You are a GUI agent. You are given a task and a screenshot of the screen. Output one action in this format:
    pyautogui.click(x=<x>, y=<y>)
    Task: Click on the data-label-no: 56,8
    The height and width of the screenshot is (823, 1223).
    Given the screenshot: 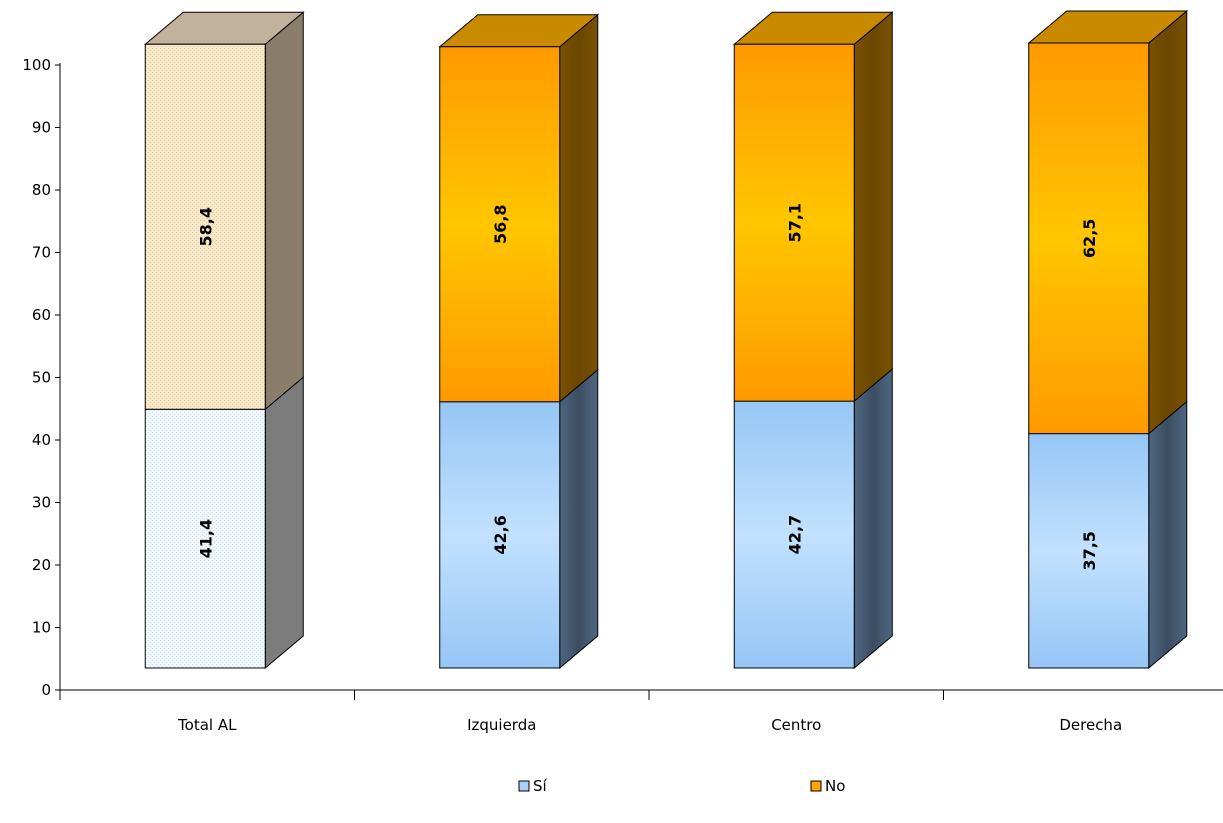 What is the action you would take?
    pyautogui.click(x=500, y=224)
    